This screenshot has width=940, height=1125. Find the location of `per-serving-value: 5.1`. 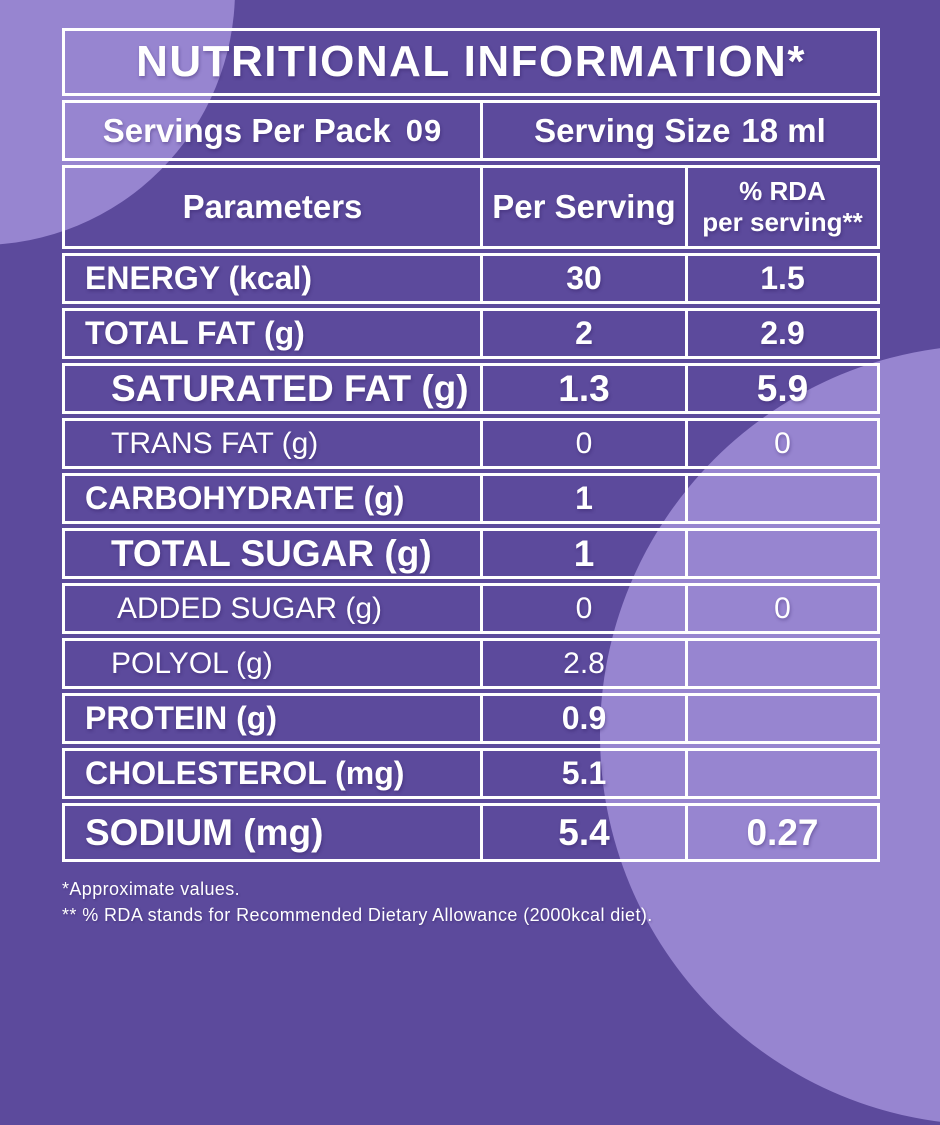

per-serving-value: 5.1 is located at coordinates (584, 773).